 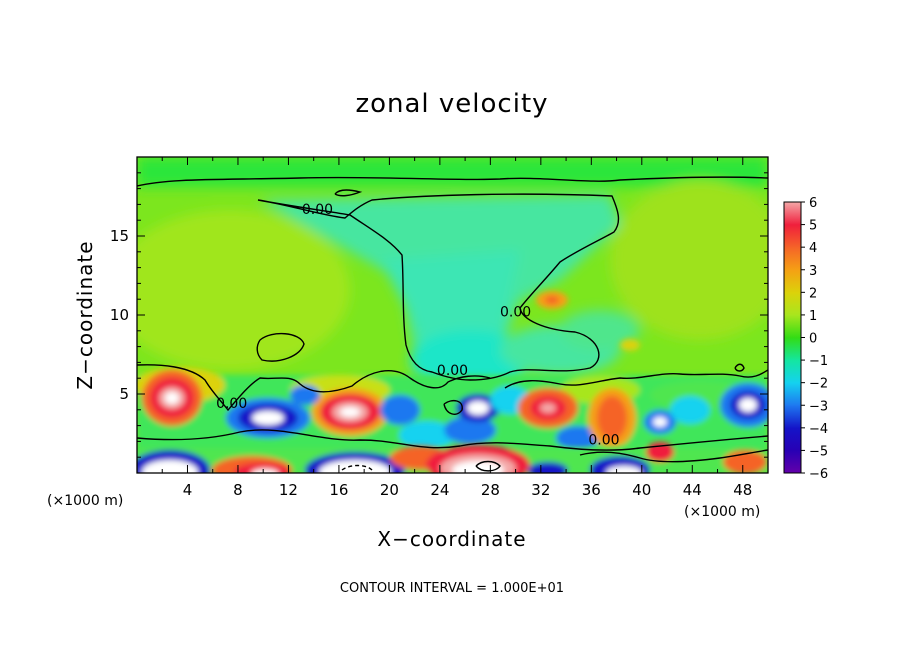 What do you see at coordinates (188, 490) in the screenshot?
I see `x-tick-label: 4` at bounding box center [188, 490].